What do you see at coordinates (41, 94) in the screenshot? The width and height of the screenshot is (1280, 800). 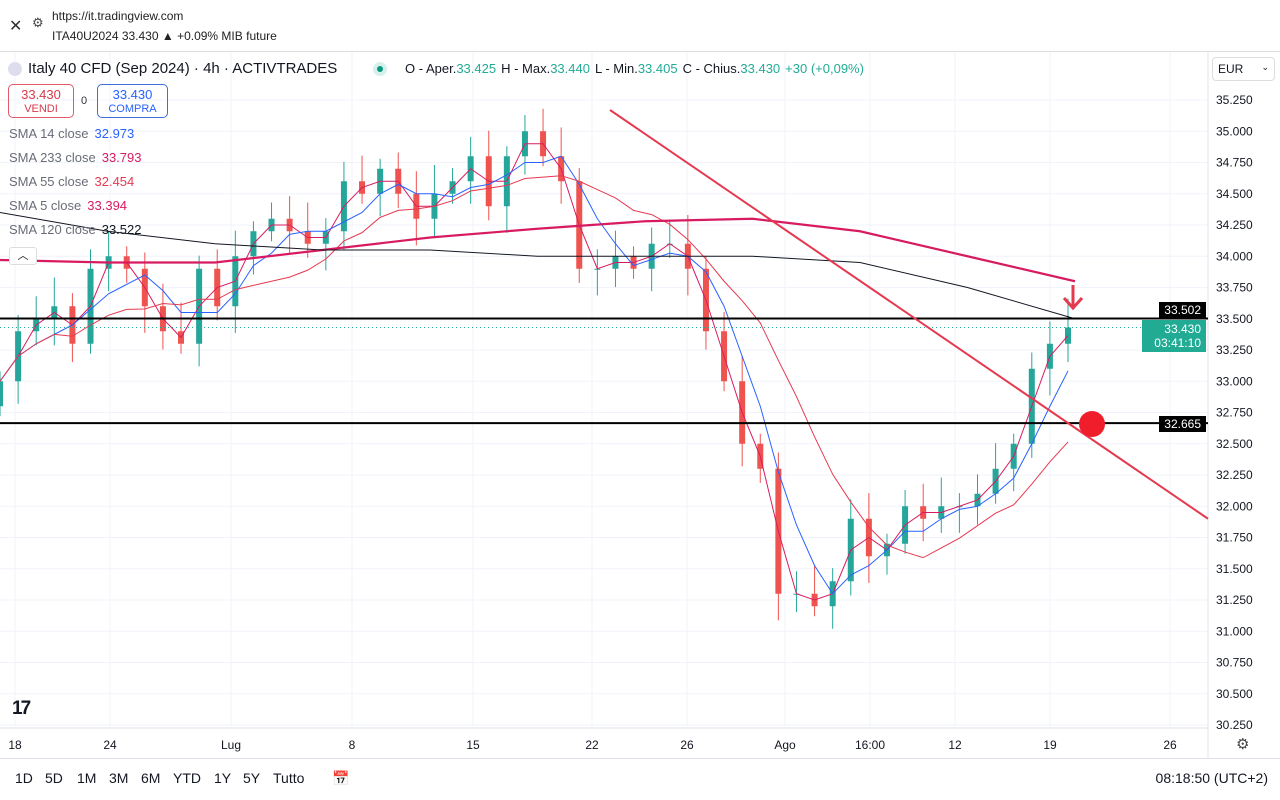 I see `sell-price: 33.430` at bounding box center [41, 94].